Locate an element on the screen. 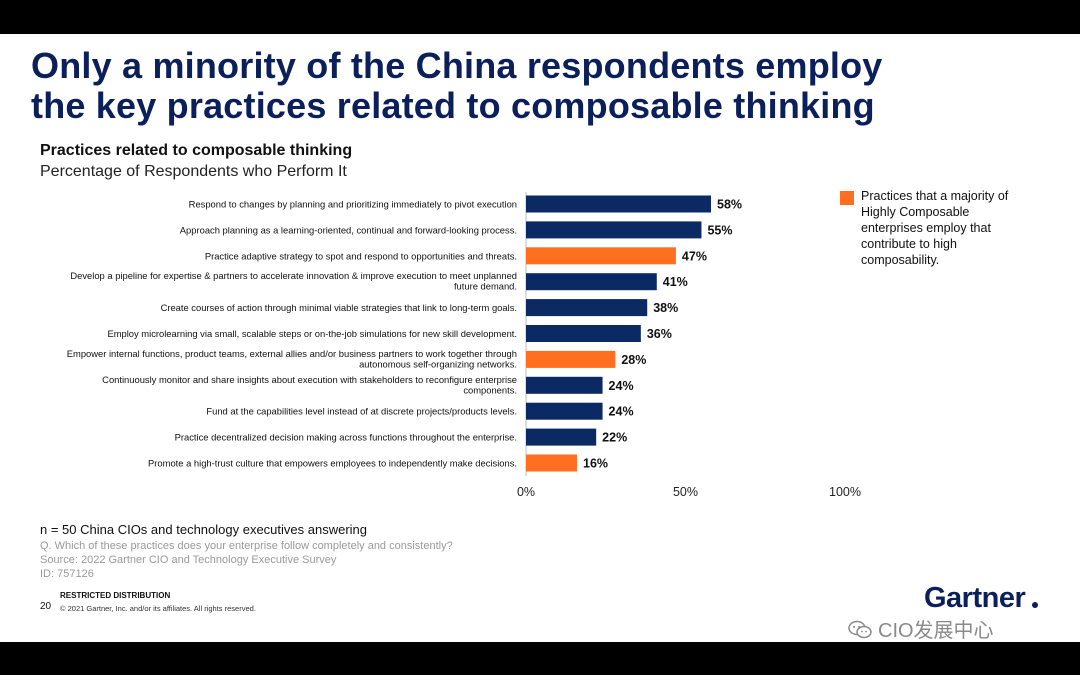 The image size is (1080, 675). x-tick-label-50pct: 50% is located at coordinates (685, 492).